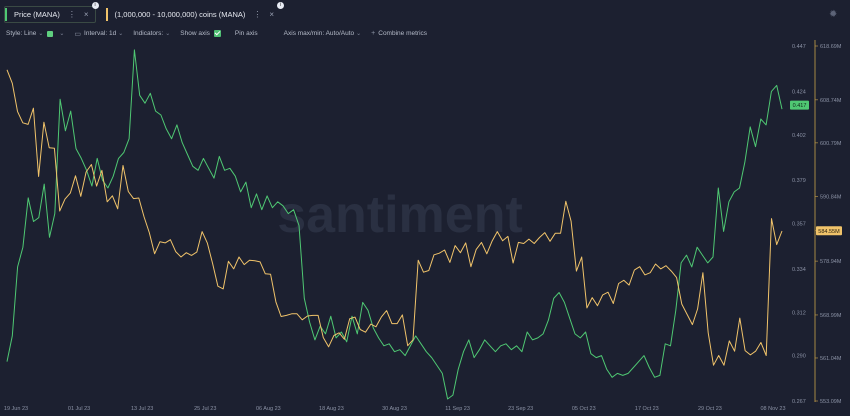 The height and width of the screenshot is (416, 850). Describe the element at coordinates (106, 14) in the screenshot. I see `coins-color-bar` at that location.